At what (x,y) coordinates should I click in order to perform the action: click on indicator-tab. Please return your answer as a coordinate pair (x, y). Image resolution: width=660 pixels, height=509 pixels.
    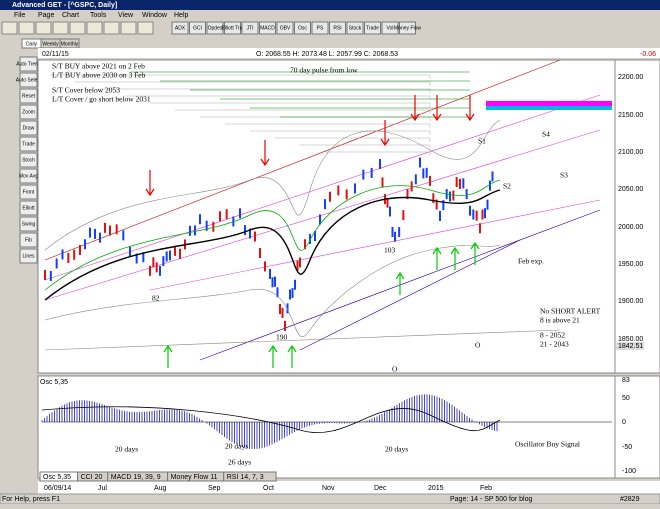
    Looking at the image, I should click on (250, 476).